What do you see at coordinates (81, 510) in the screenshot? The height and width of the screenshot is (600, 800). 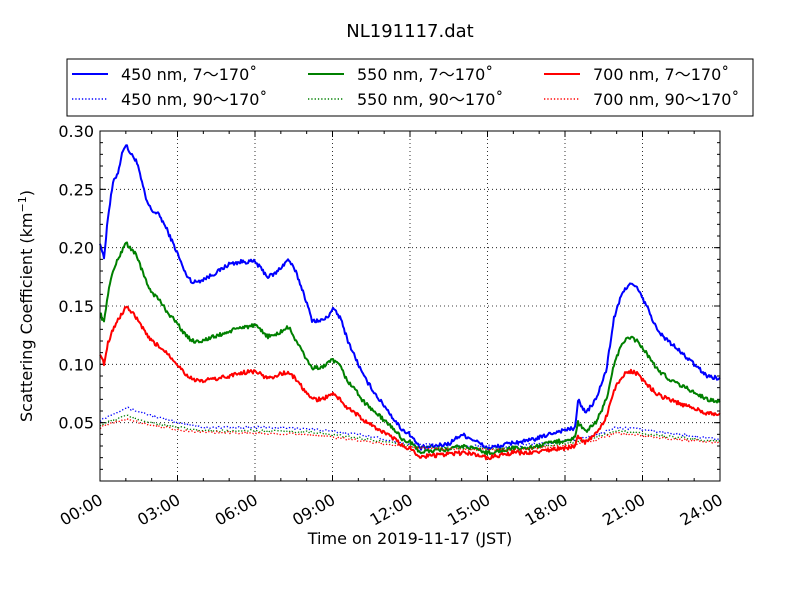 I see `x-tick-label: 00:00` at bounding box center [81, 510].